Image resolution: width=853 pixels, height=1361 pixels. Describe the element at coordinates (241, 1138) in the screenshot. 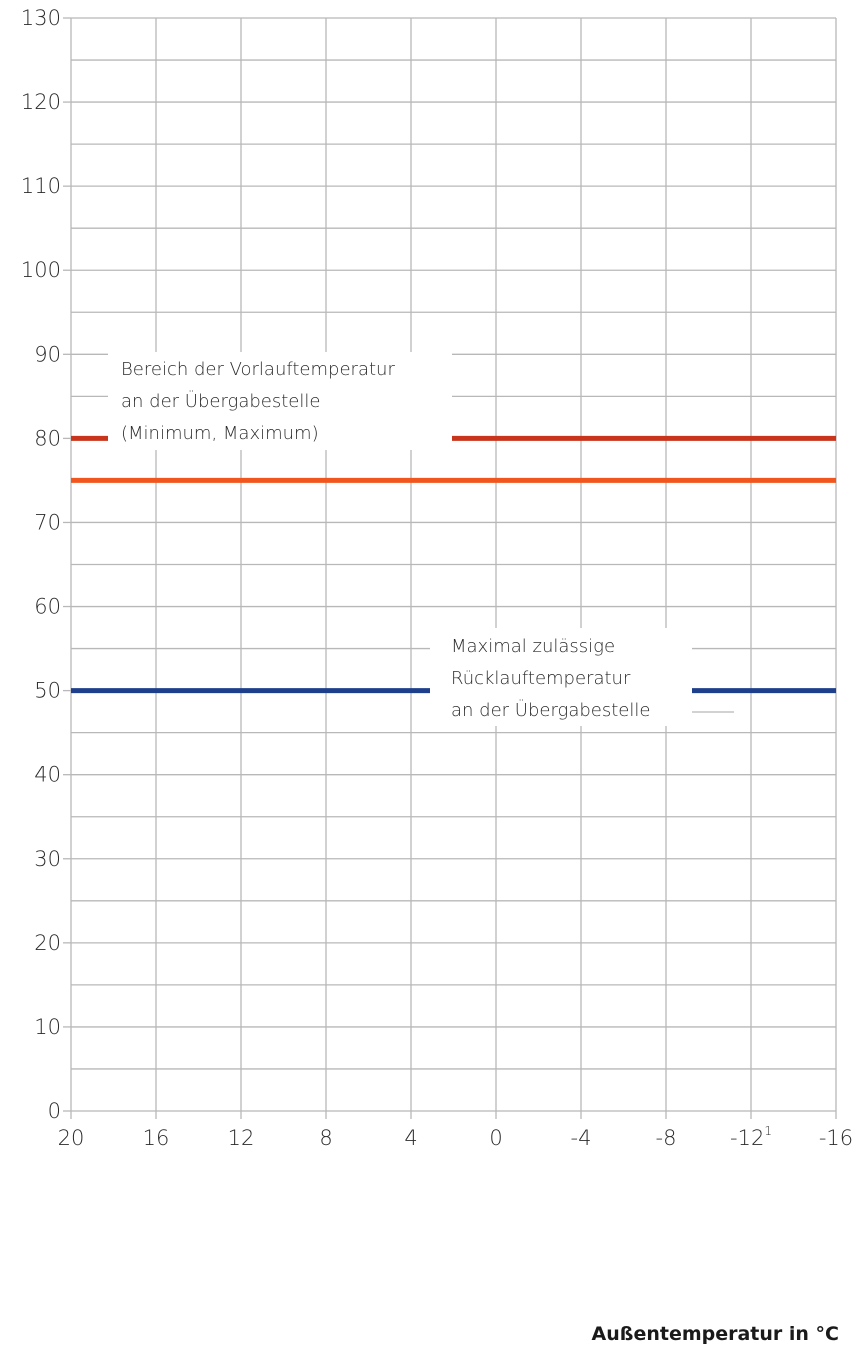

I see `x-tick-label: 12` at that location.